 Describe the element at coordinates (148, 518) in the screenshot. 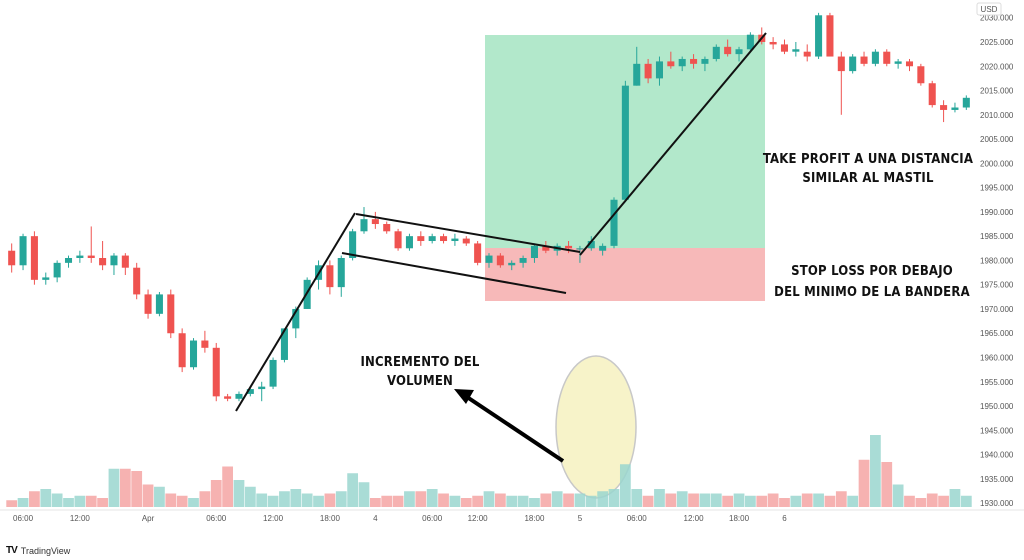

I see `time-tick-label: Apr` at that location.